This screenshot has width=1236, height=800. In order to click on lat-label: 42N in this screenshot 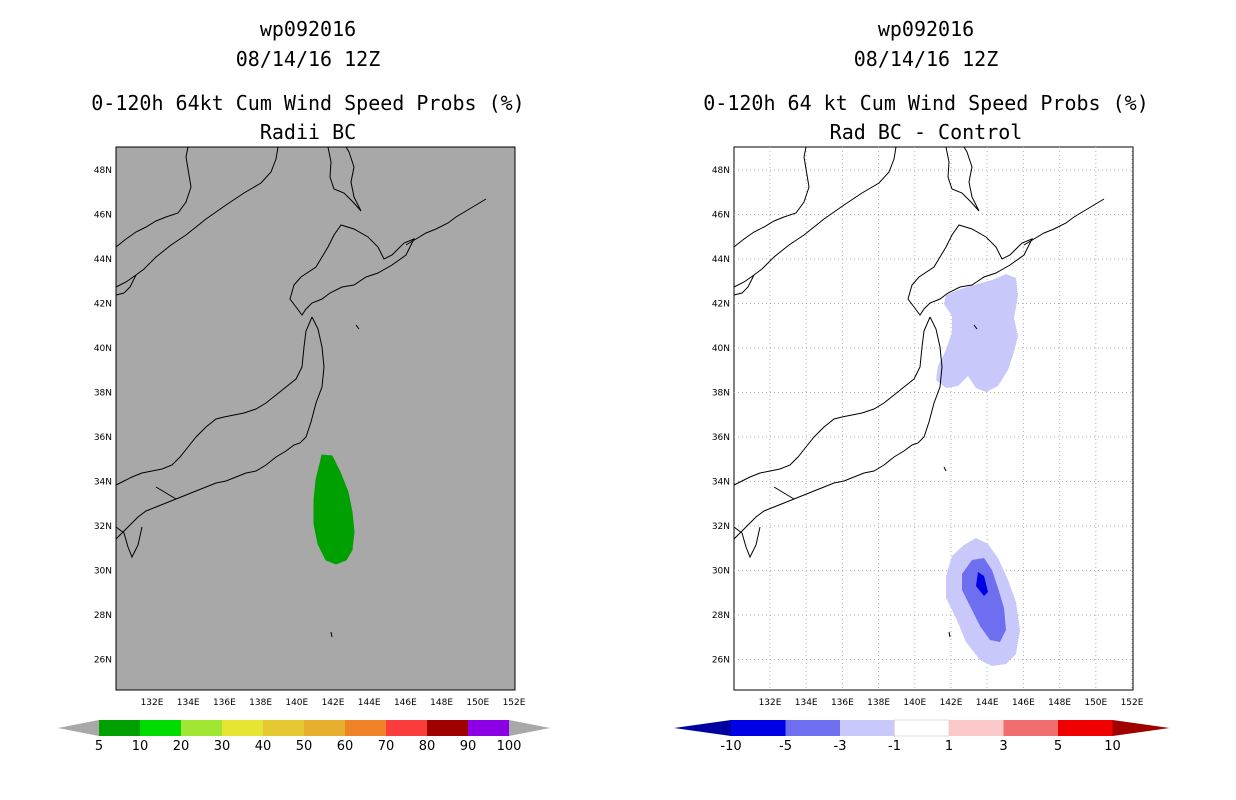, I will do `click(721, 305)`.